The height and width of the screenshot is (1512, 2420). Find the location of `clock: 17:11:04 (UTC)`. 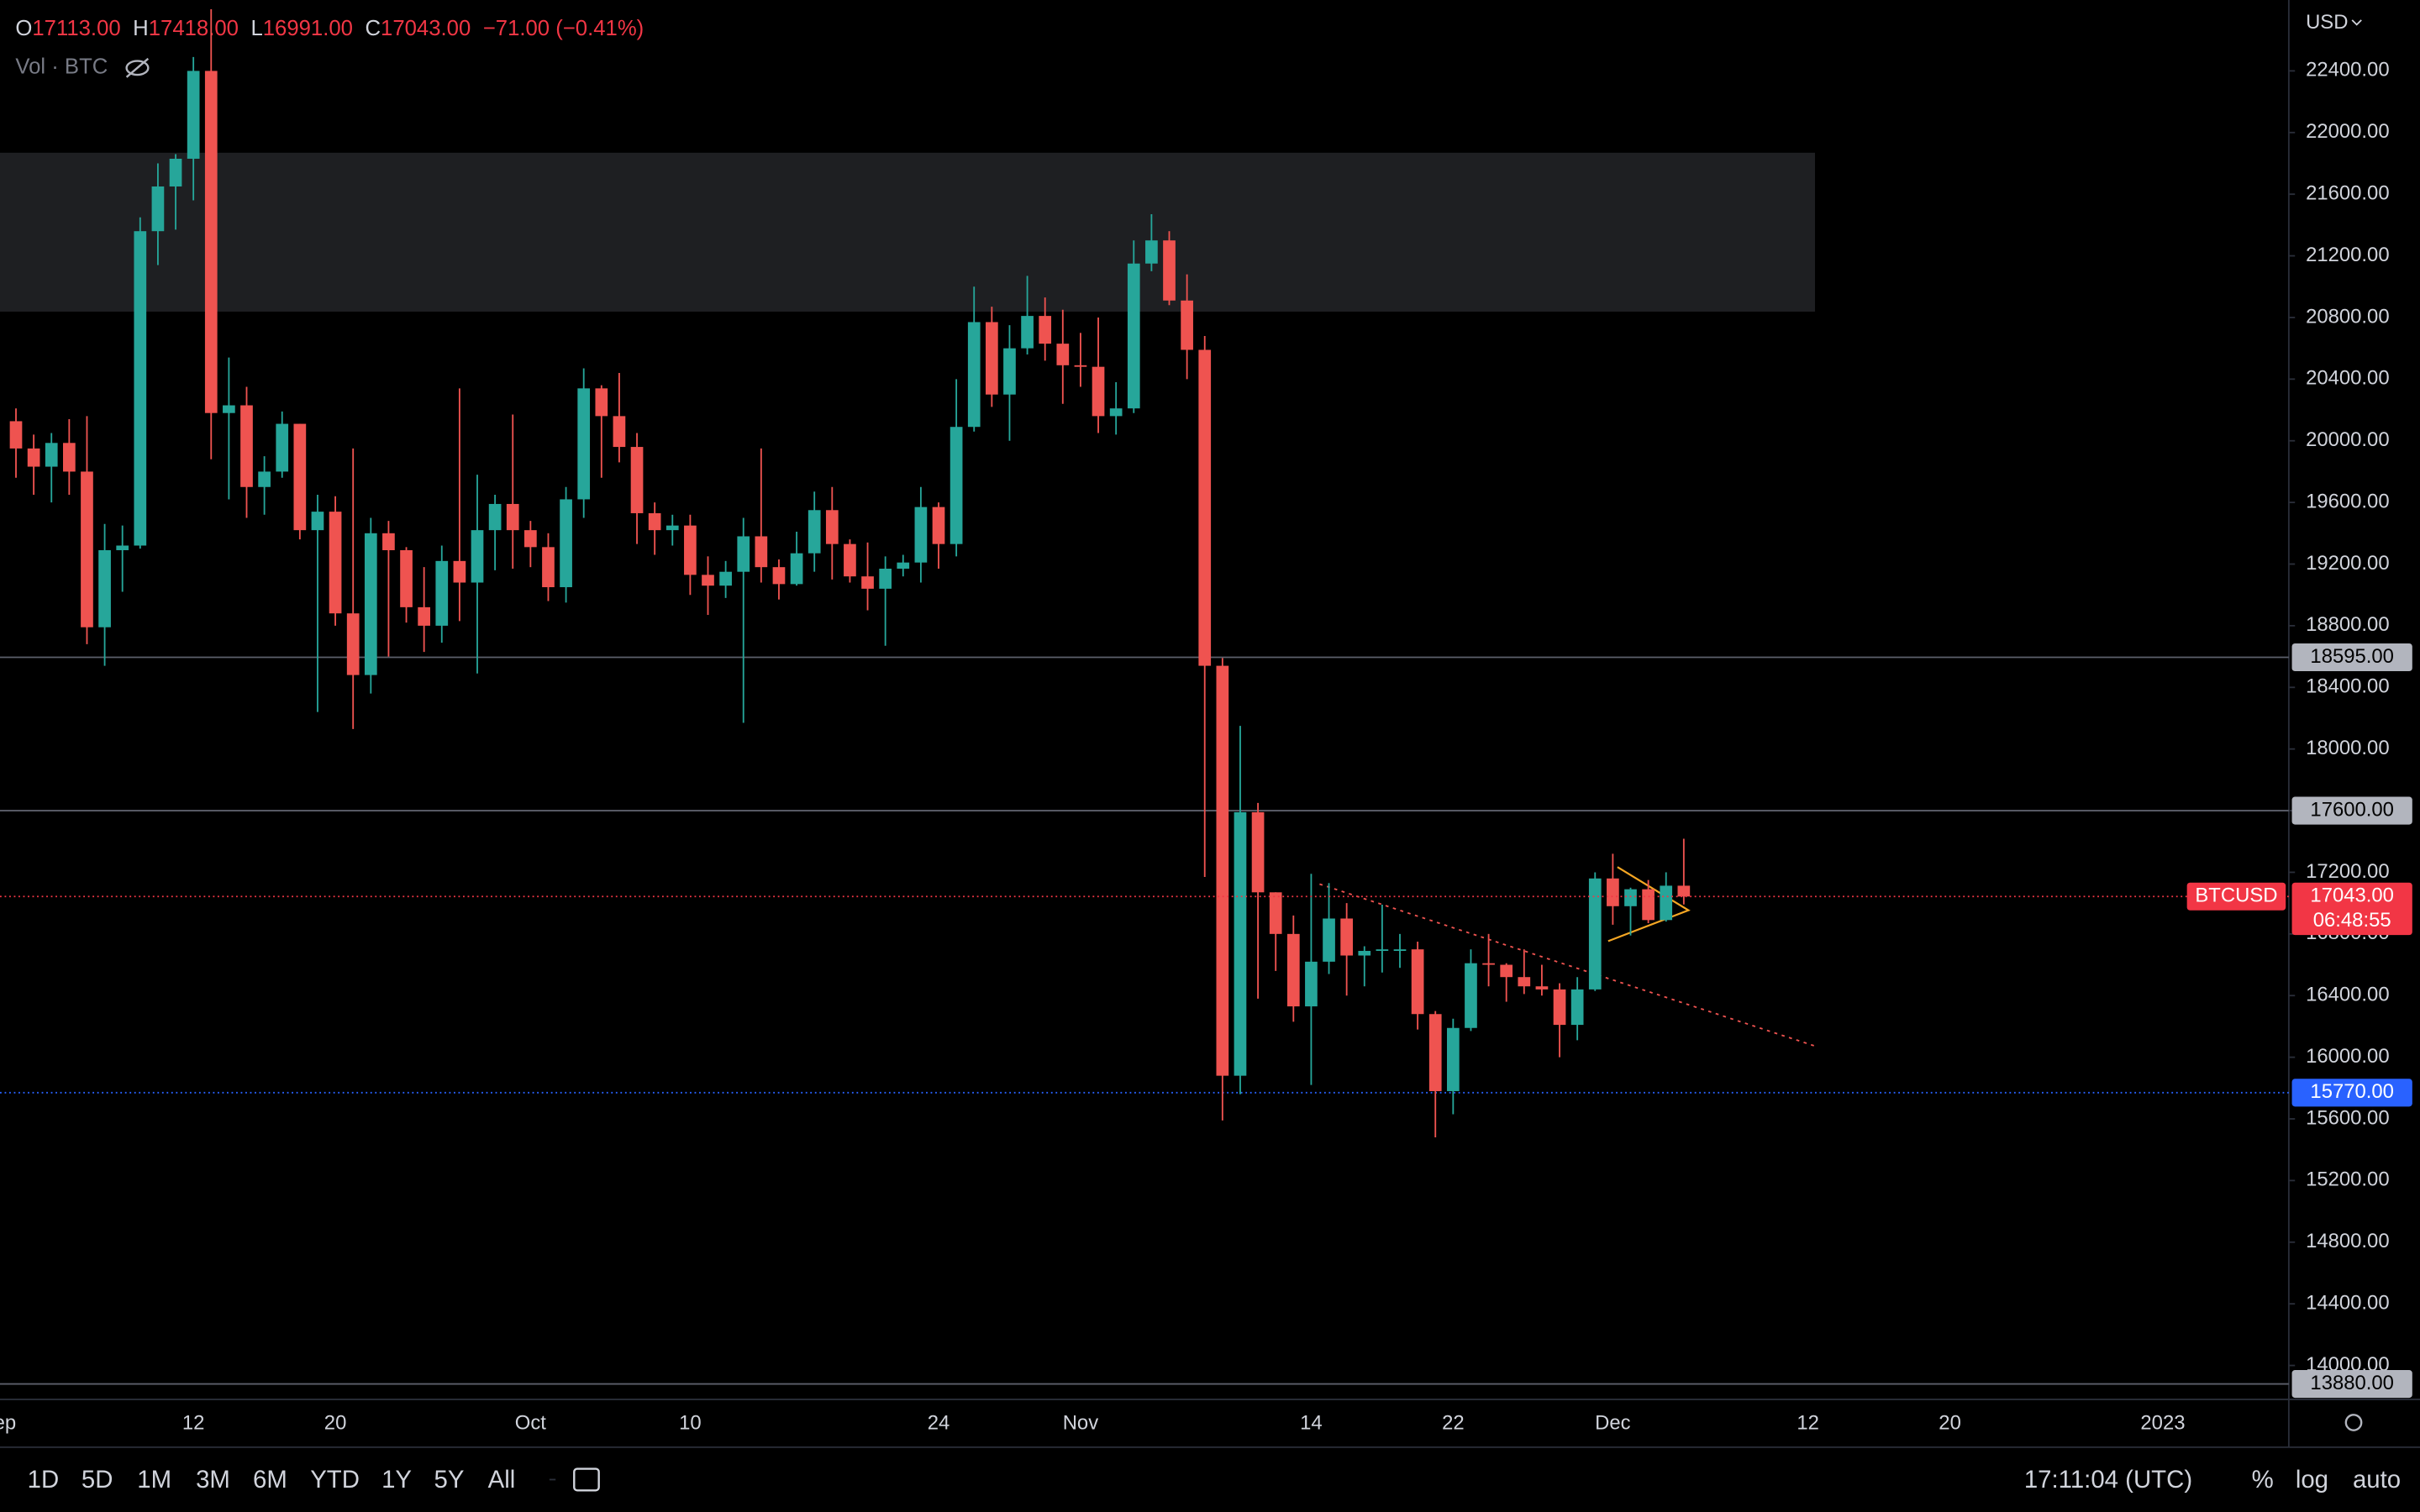

clock: 17:11:04 (UTC) is located at coordinates (2108, 1480).